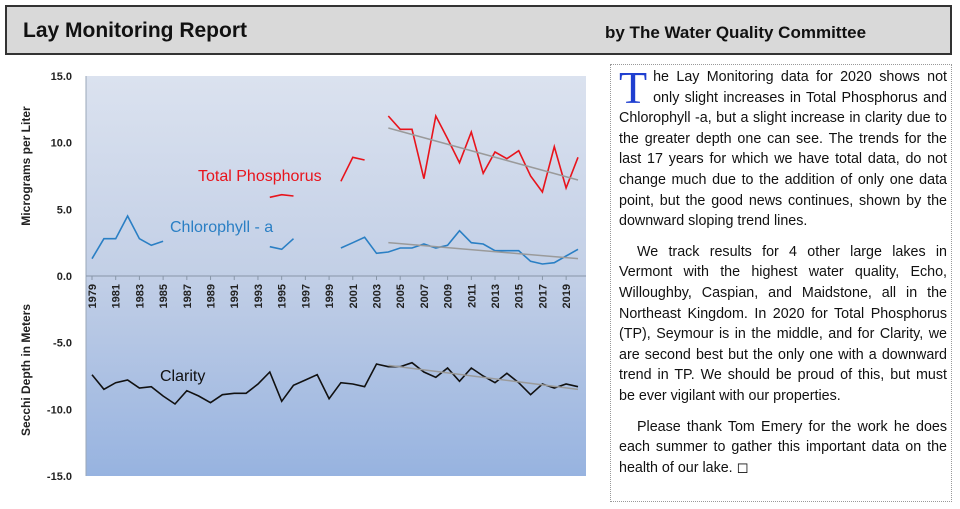 The image size is (960, 509). I want to click on label-chlorophyll: Chlorophyll - a, so click(221, 227).